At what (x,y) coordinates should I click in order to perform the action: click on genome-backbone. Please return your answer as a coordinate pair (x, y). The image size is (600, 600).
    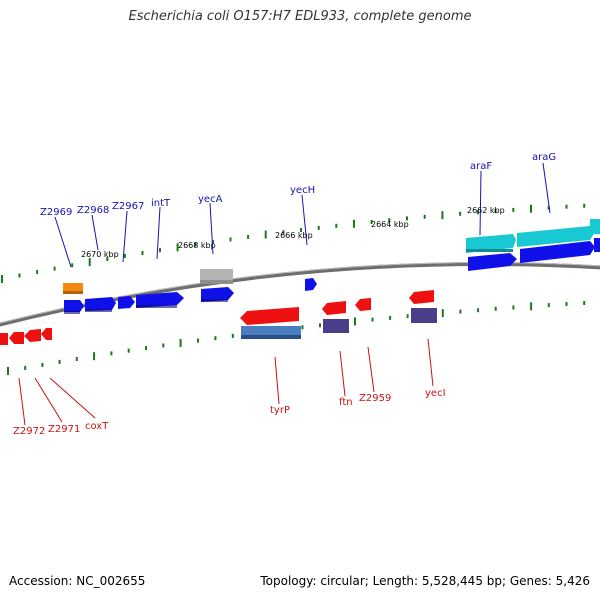
    Looking at the image, I should click on (300, 294).